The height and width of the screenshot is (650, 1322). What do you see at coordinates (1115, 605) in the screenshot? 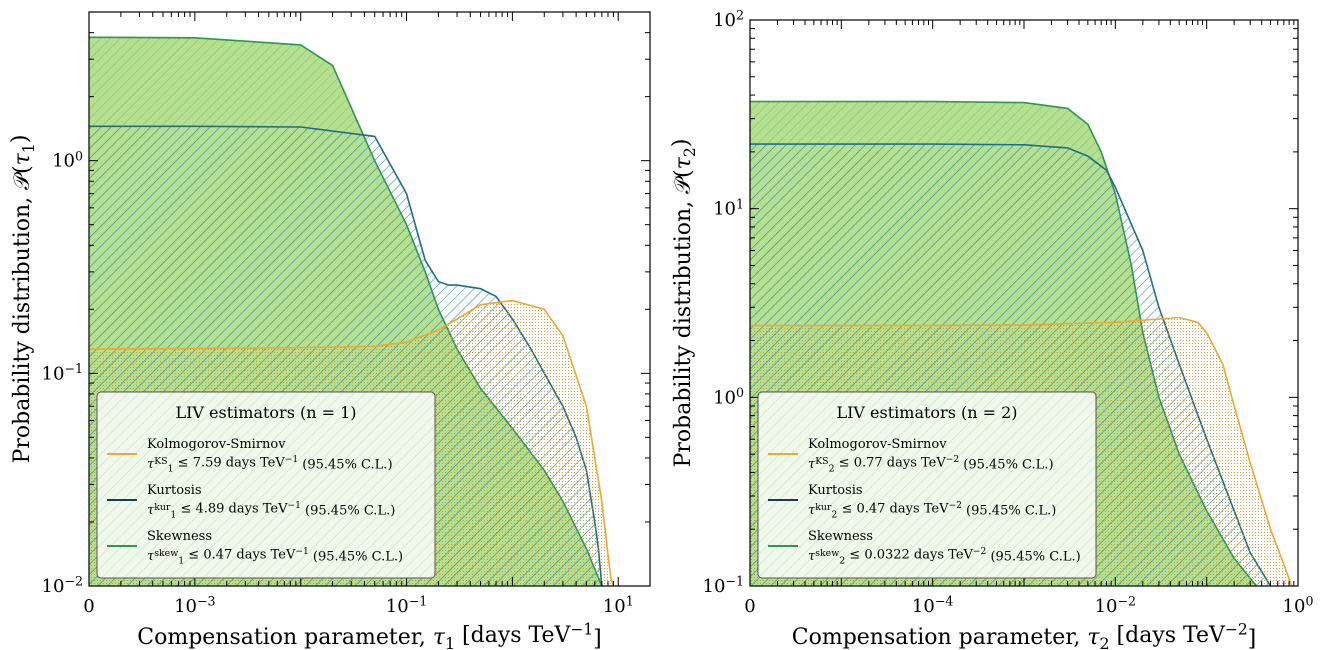
I see `x-tick-label: 10−2​` at bounding box center [1115, 605].